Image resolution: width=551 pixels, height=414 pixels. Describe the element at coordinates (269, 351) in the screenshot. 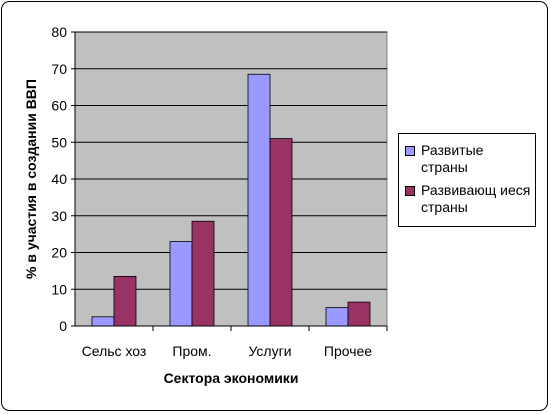

I see `x-tick-label: Услуги` at that location.